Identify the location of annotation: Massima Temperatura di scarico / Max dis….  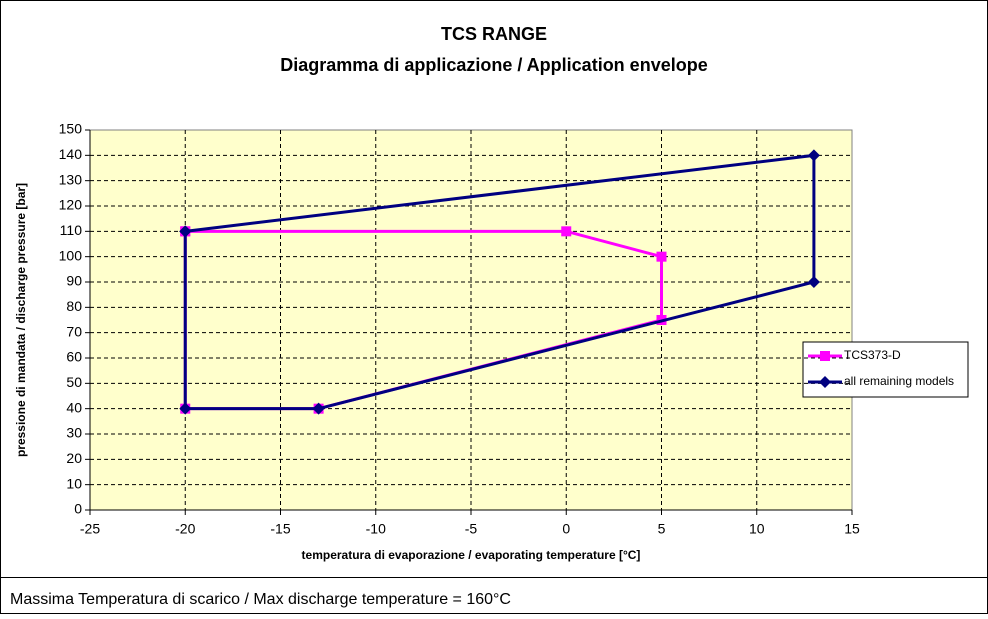
(260, 599).